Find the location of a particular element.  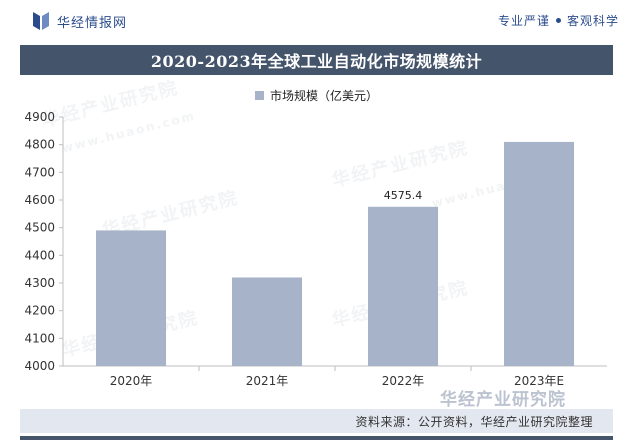

x-tick-label: 2021年 is located at coordinates (267, 381).